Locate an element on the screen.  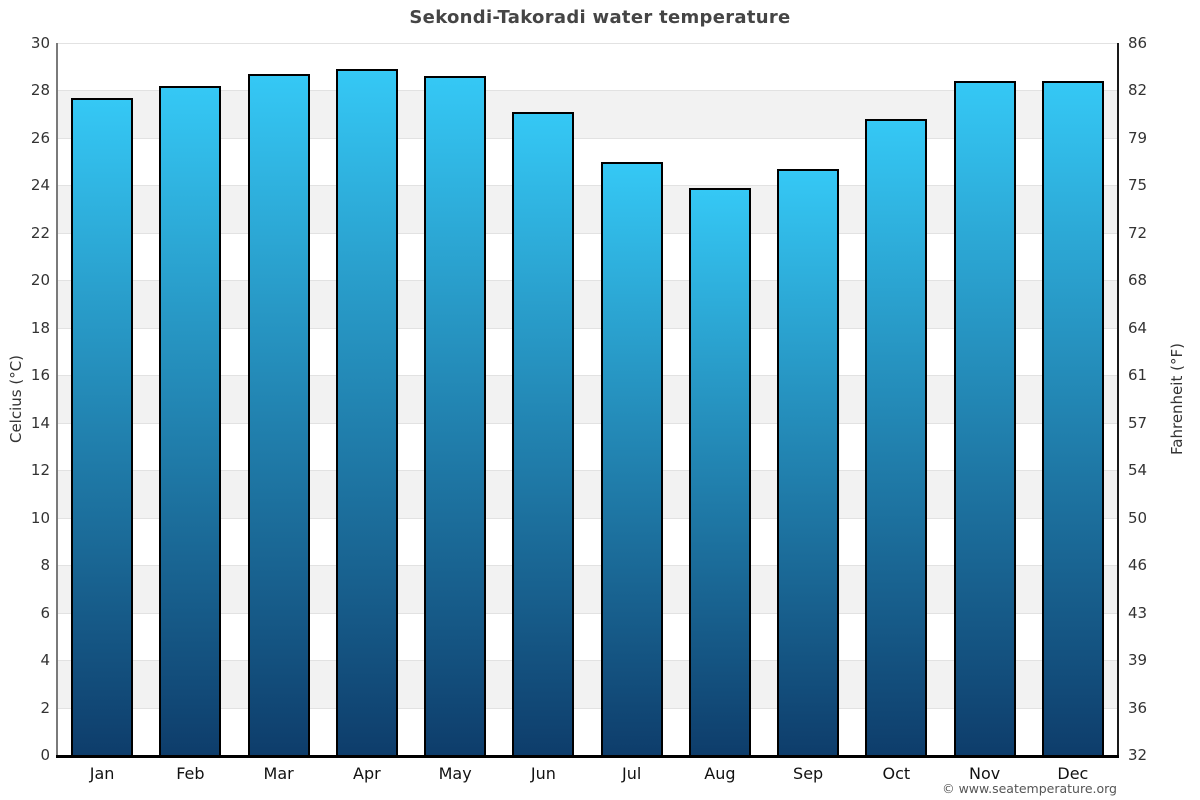
month-label-jan: Jan is located at coordinates (102, 773).